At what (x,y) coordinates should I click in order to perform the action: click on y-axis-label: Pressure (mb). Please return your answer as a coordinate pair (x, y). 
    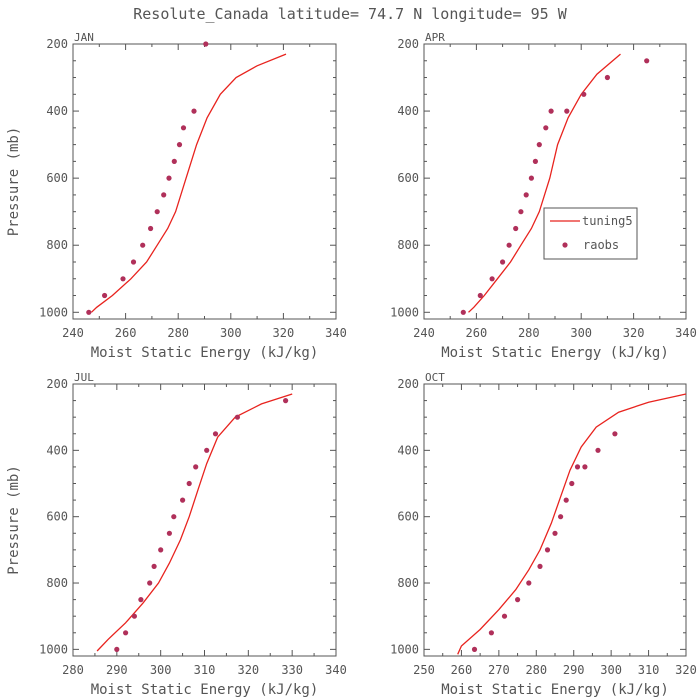
    Looking at the image, I should click on (14, 520).